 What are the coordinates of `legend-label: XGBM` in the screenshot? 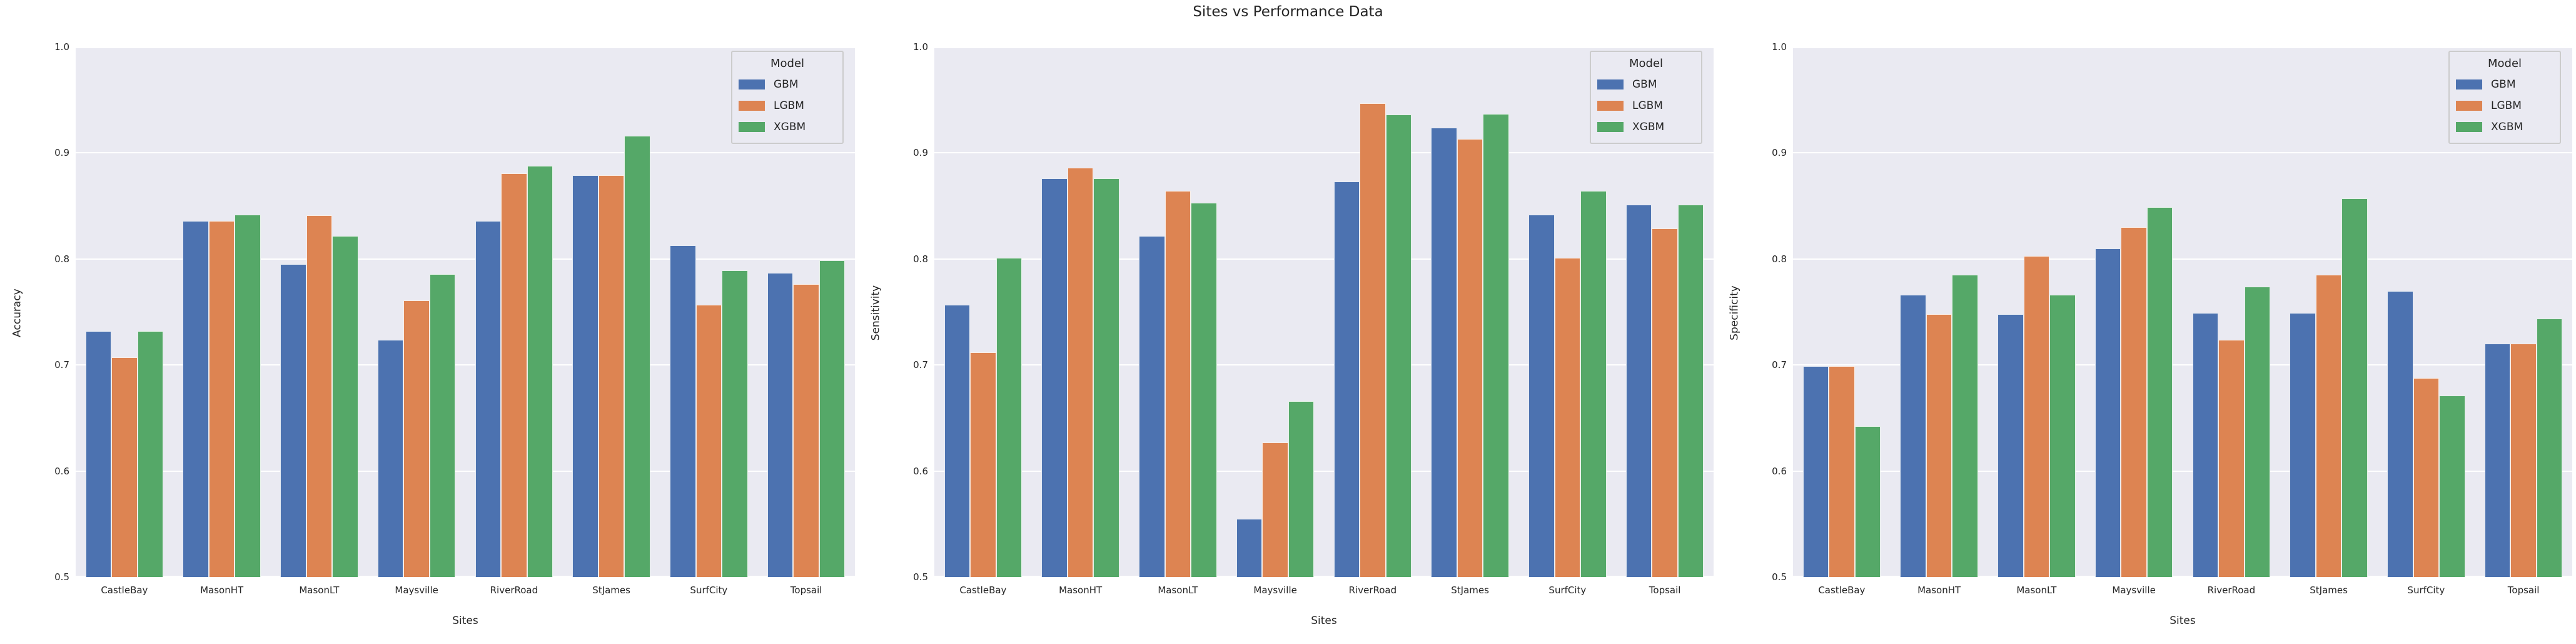 It's located at (1649, 127).